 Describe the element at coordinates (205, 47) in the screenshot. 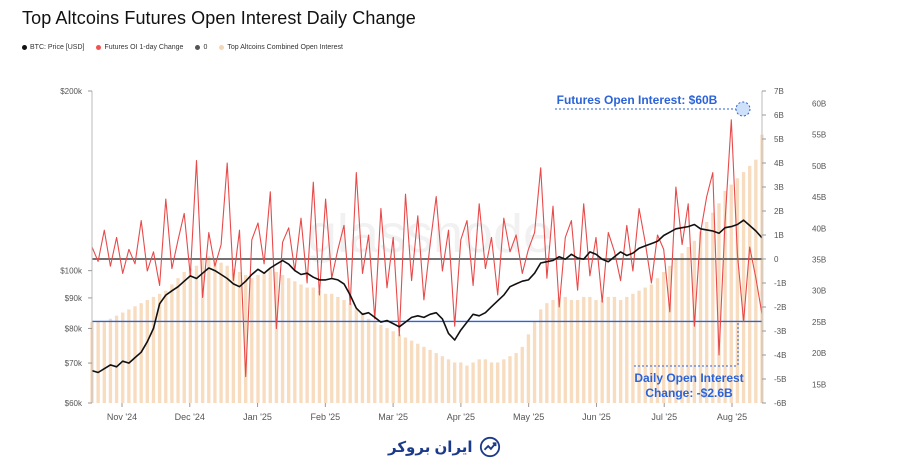

I see `legend-label-zero: 0` at that location.